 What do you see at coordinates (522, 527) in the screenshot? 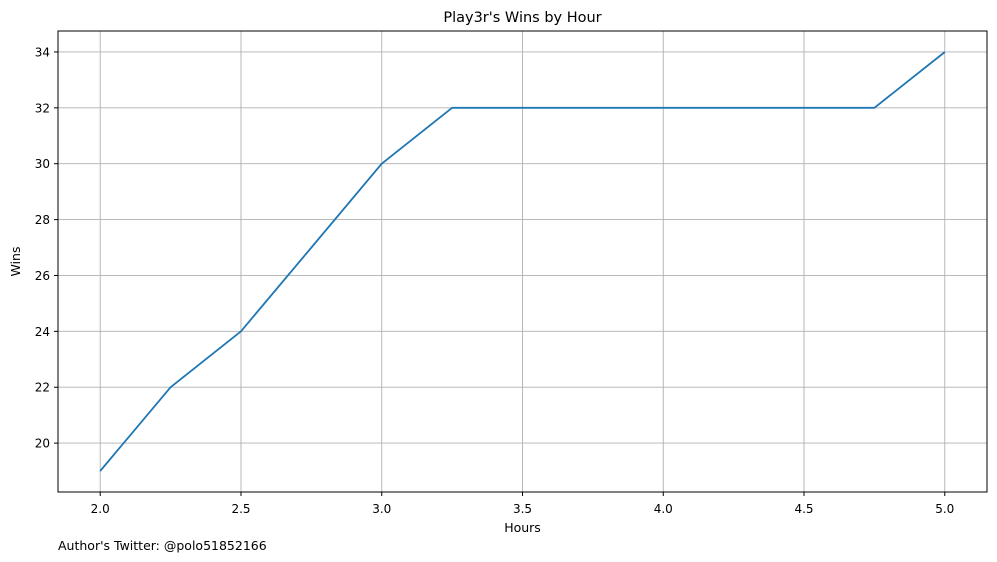
I see `x-axis-label: Hours` at bounding box center [522, 527].